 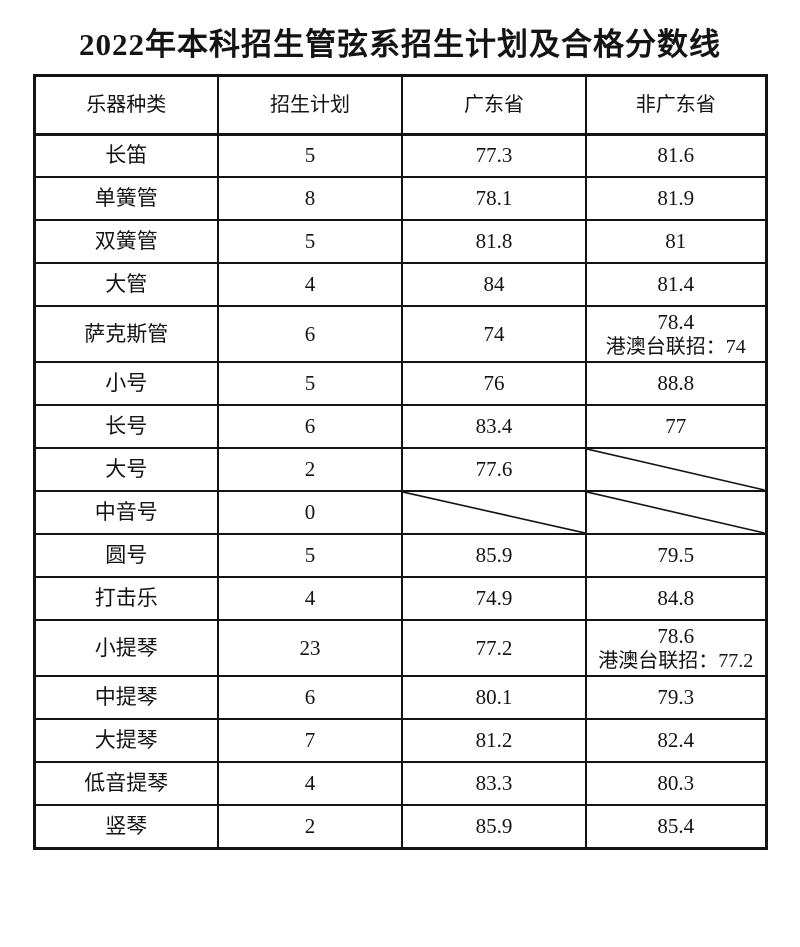 What do you see at coordinates (494, 427) in the screenshot?
I see `gd-score-cell: 83.4` at bounding box center [494, 427].